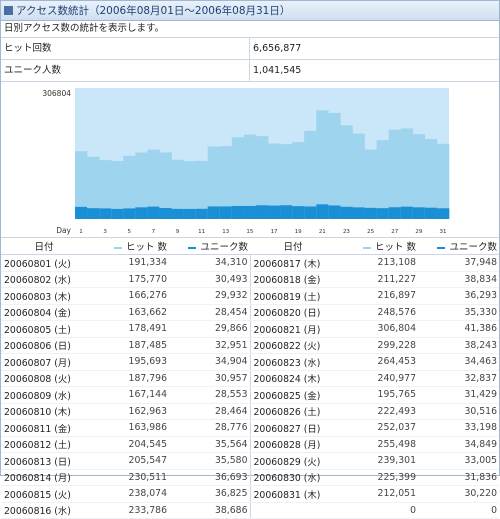 The width and height of the screenshot is (500, 519). I want to click on hits-value: 6,656,877, so click(277, 48).